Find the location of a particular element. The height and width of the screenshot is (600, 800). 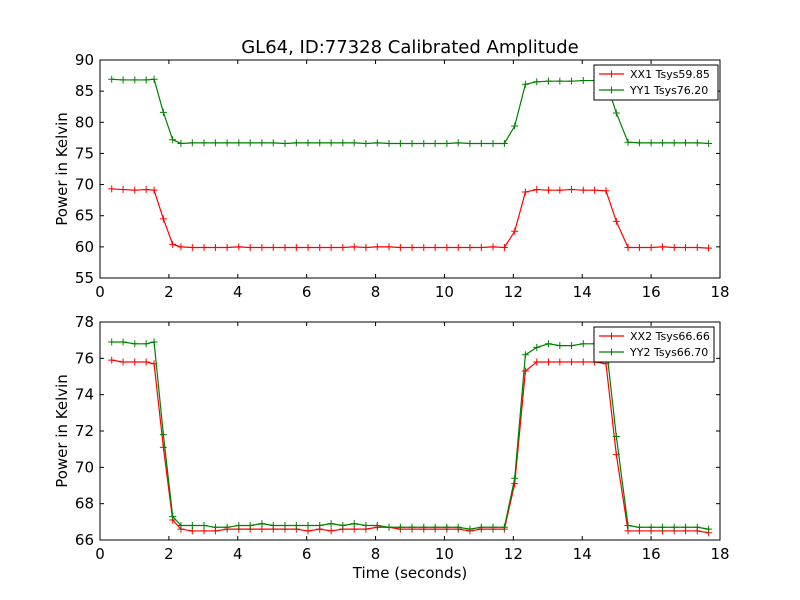

bottom-x-tick-label: 16 is located at coordinates (651, 554).